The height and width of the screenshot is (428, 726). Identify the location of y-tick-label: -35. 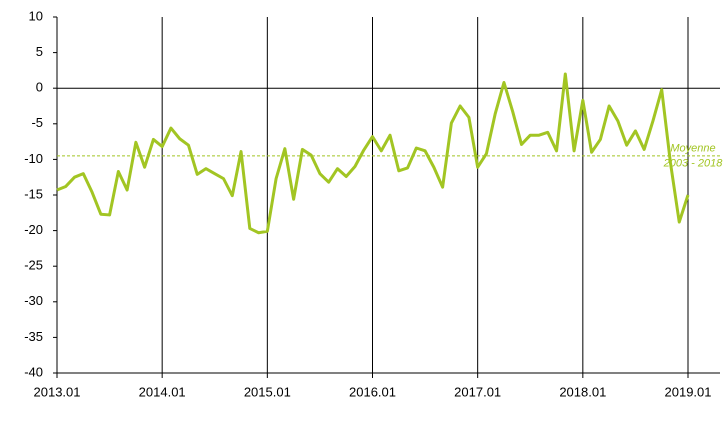
(33, 336).